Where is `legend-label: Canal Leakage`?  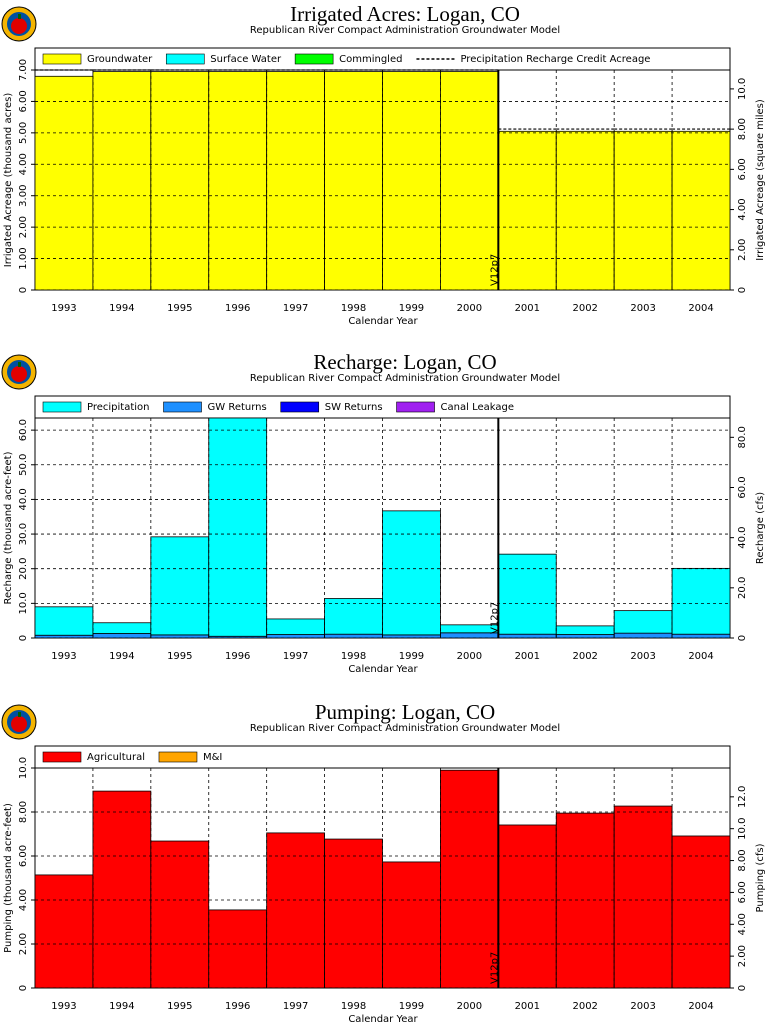
legend-label: Canal Leakage is located at coordinates (477, 407).